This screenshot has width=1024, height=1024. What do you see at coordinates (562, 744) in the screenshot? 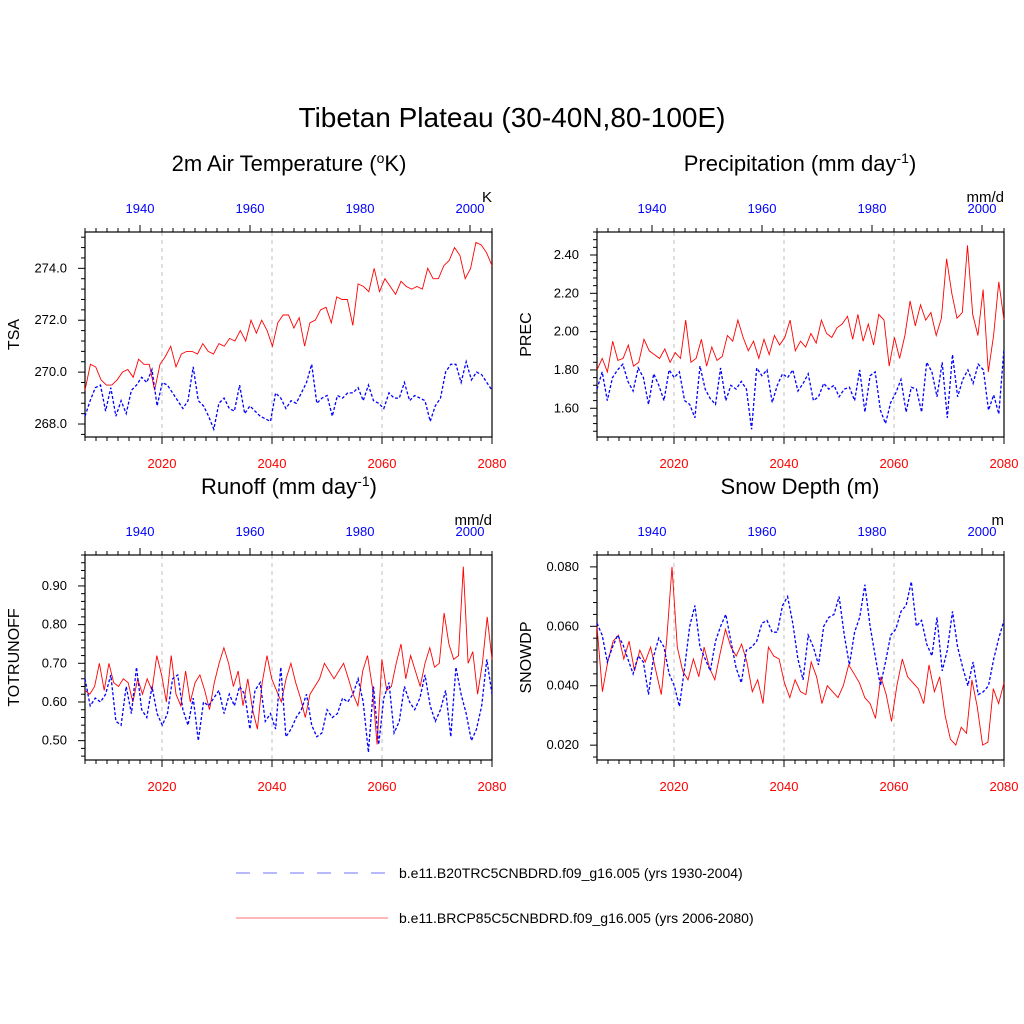
I see `ytick-label: 0.020` at bounding box center [562, 744].